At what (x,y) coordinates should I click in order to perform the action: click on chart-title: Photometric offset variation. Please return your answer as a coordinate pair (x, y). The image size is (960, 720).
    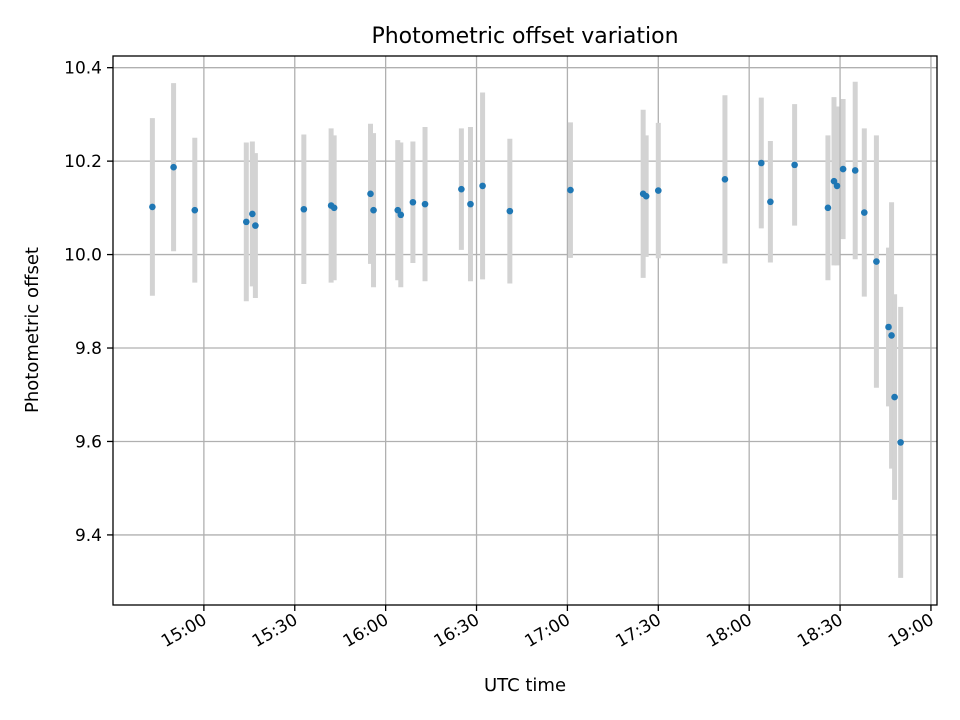
    Looking at the image, I should click on (524, 36).